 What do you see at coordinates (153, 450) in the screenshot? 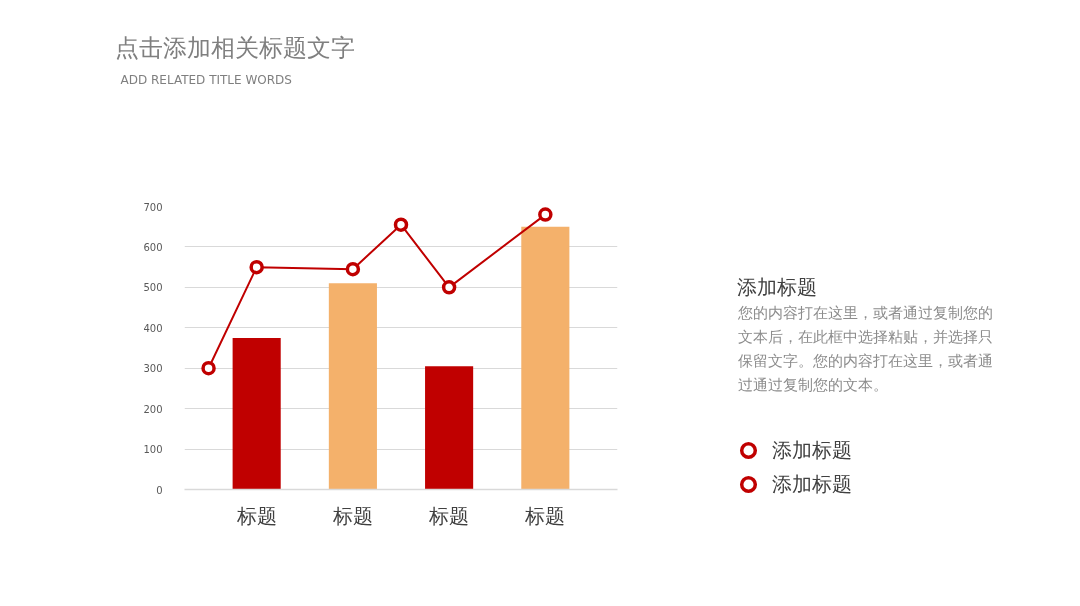
I see `y-tick-label: 100` at bounding box center [153, 450].